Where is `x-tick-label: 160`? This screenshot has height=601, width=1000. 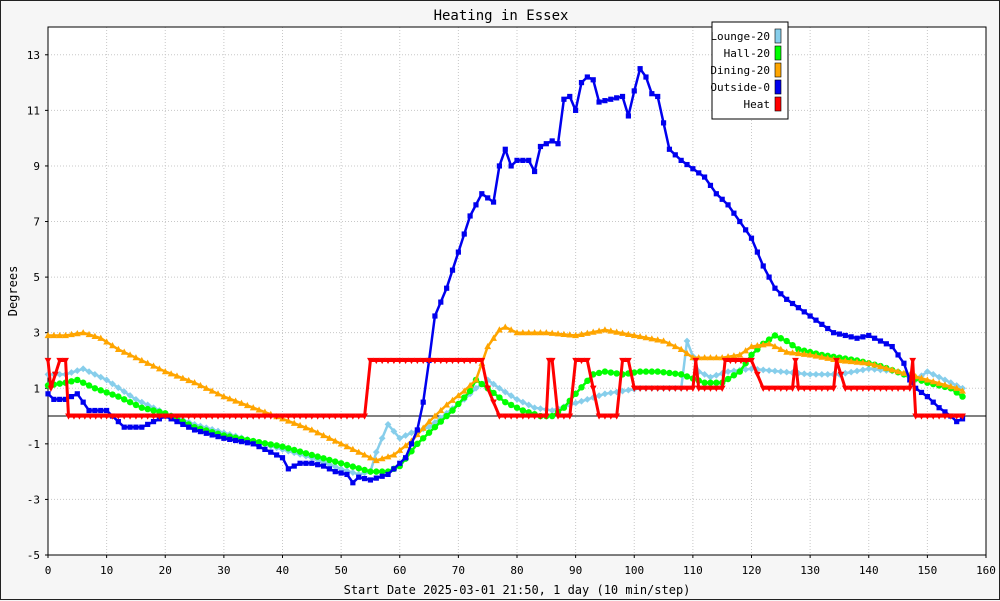
x-tick-label: 160 is located at coordinates (986, 570).